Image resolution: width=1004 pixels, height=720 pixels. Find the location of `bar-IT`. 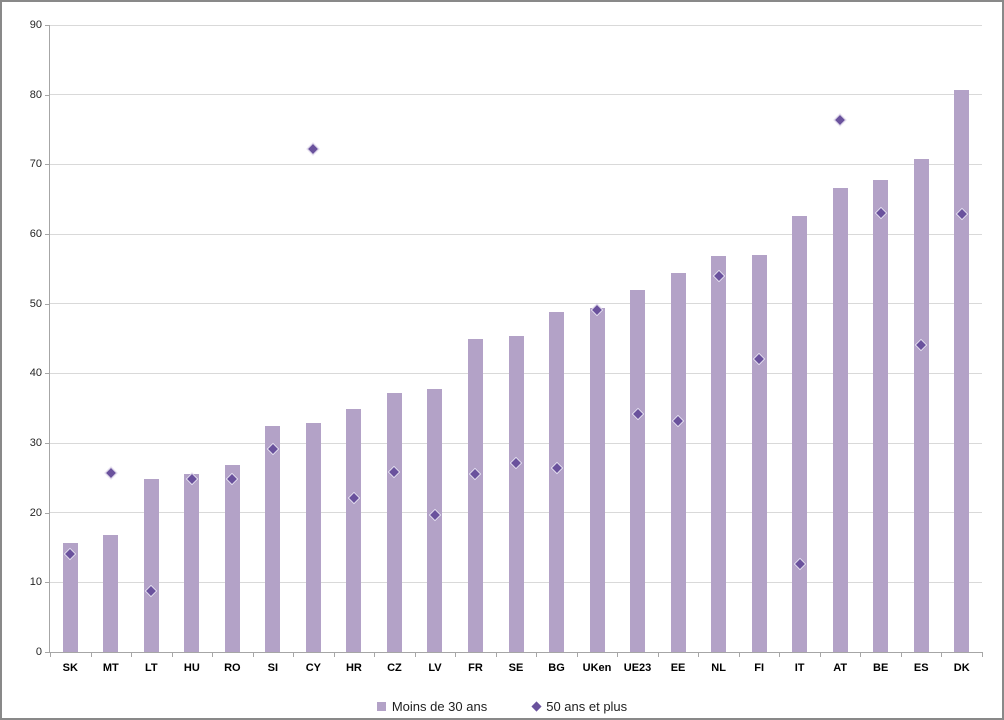

bar-IT is located at coordinates (800, 433).